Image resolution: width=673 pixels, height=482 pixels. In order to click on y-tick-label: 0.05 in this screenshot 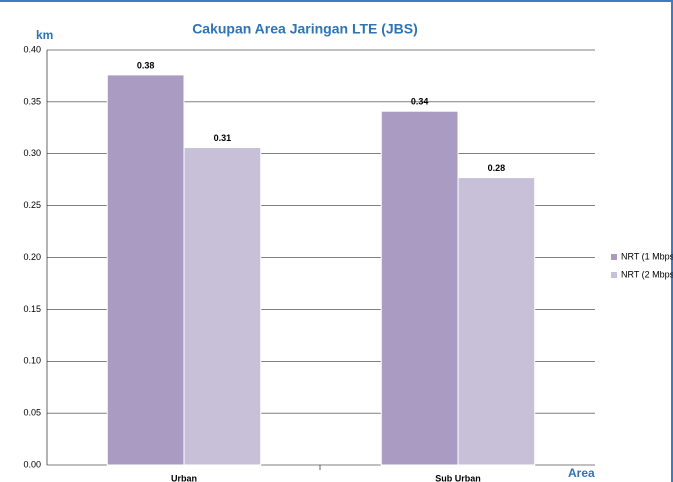, I will do `click(32, 413)`.